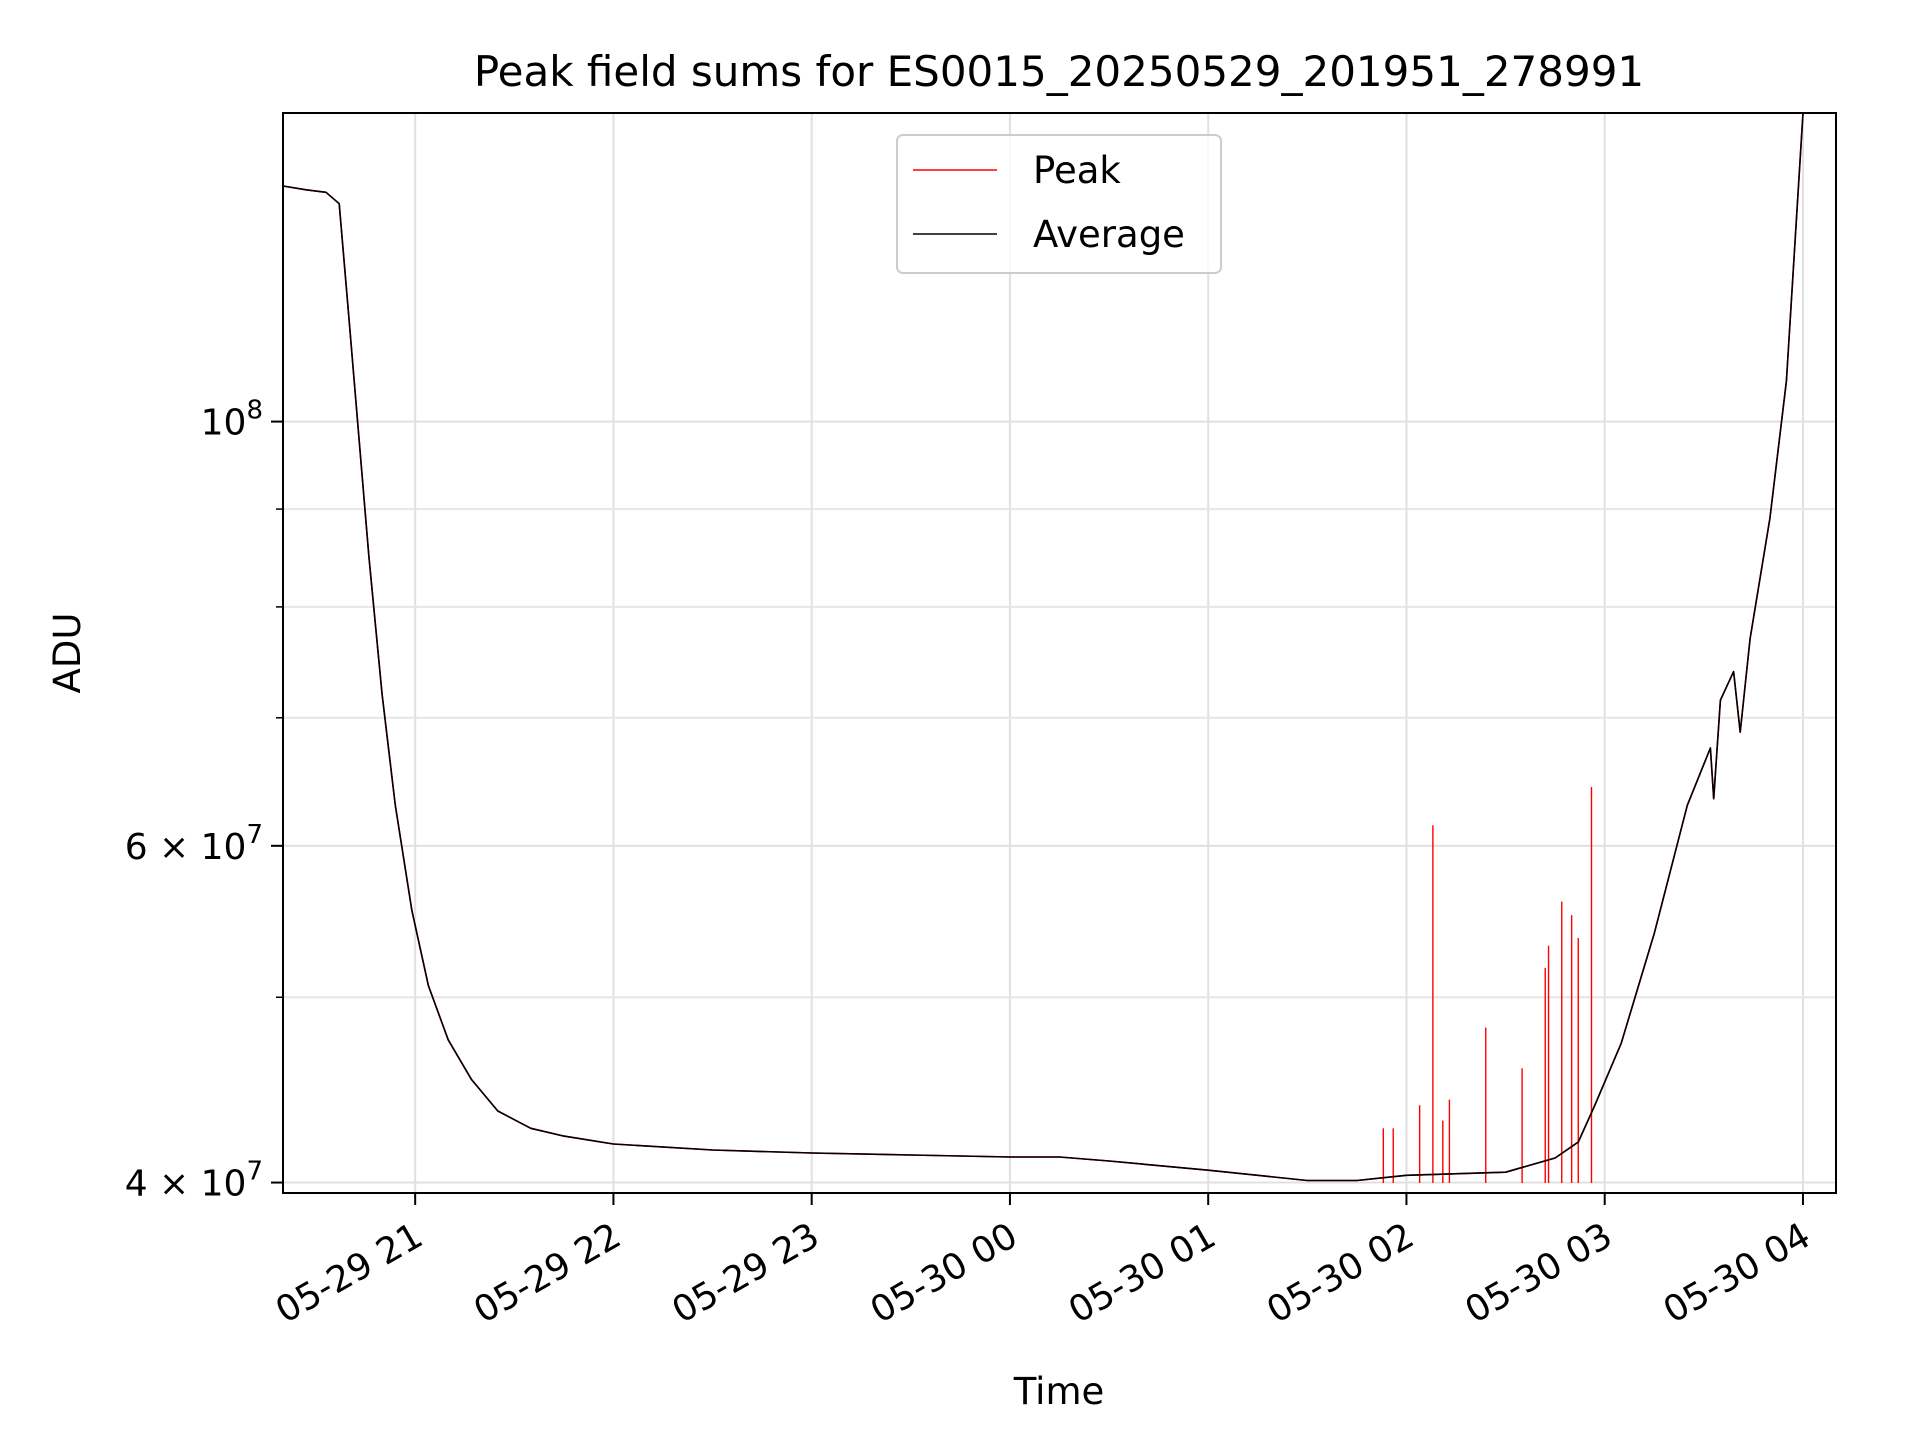 The height and width of the screenshot is (1440, 1920). Describe the element at coordinates (1109, 234) in the screenshot. I see `legend-average-label: Average` at that location.